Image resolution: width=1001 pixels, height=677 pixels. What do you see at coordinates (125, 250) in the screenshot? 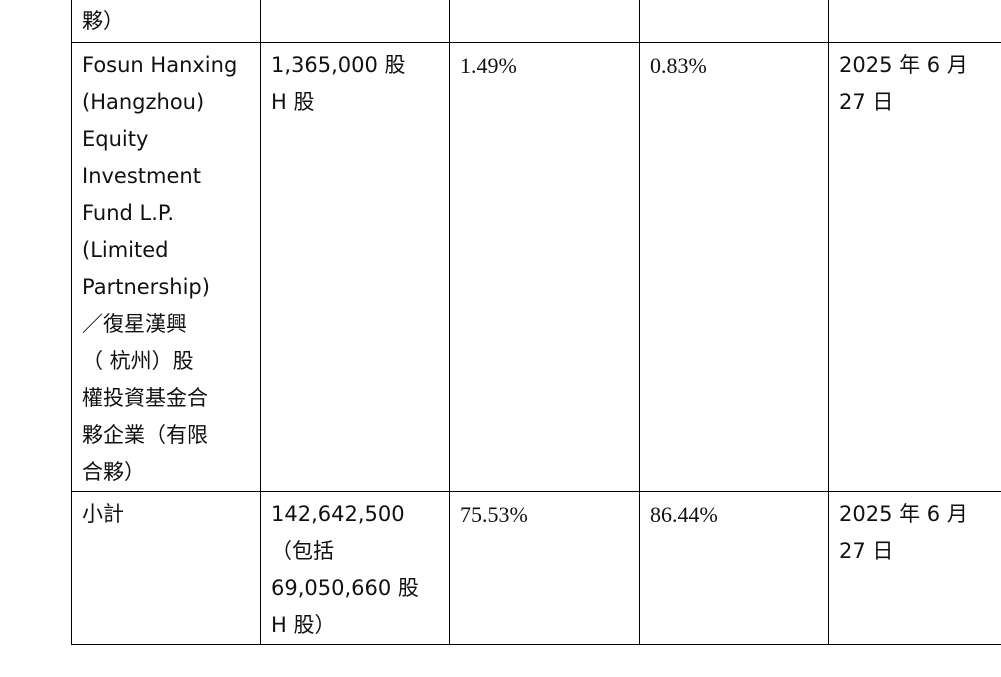
I see `holder-name-line: (Limited` at bounding box center [125, 250].